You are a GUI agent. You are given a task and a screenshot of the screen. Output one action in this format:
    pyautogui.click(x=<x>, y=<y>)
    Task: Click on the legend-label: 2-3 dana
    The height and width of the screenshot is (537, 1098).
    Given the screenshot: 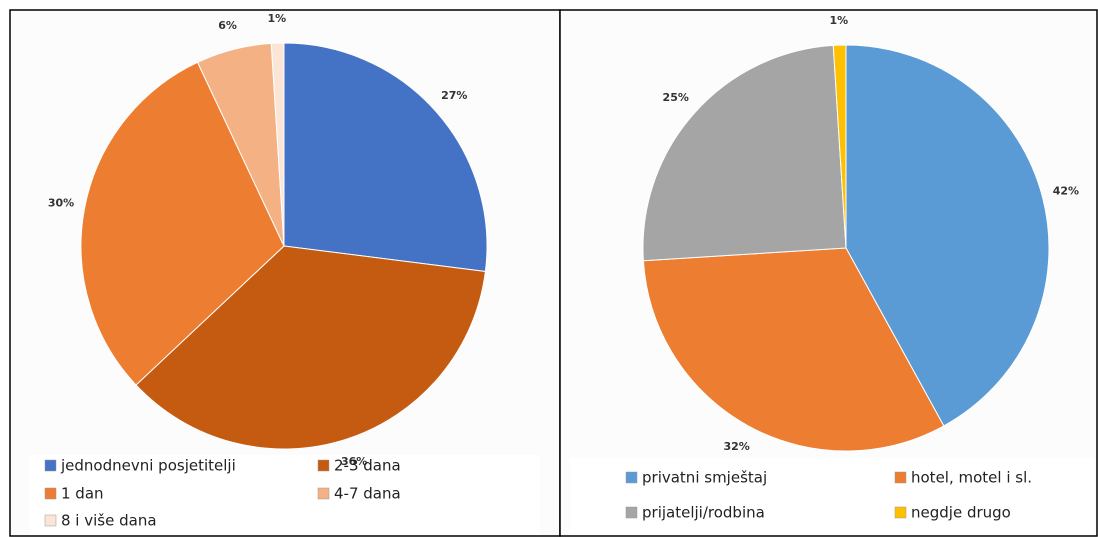 What is the action you would take?
    pyautogui.click(x=367, y=466)
    